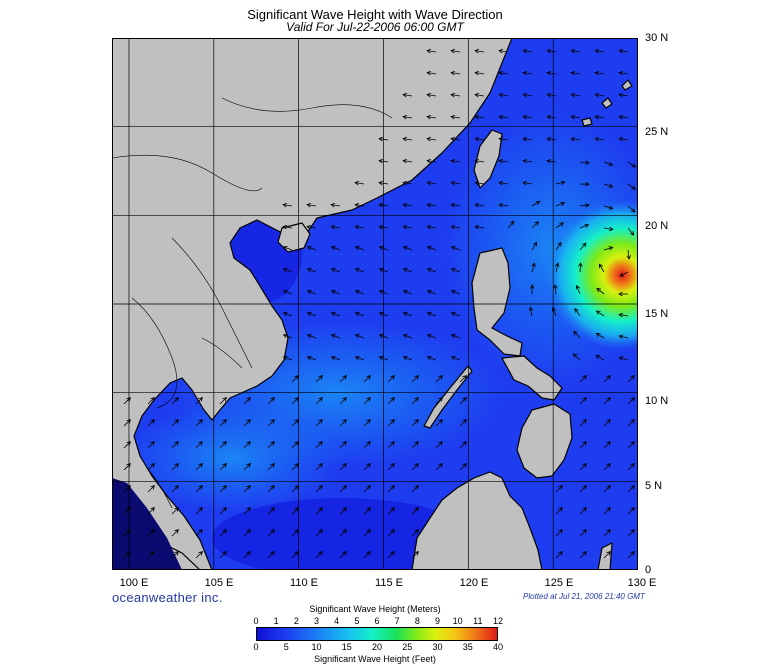 The image size is (775, 665). What do you see at coordinates (232, 458) in the screenshot?
I see `sea-moderate-gulf` at bounding box center [232, 458].